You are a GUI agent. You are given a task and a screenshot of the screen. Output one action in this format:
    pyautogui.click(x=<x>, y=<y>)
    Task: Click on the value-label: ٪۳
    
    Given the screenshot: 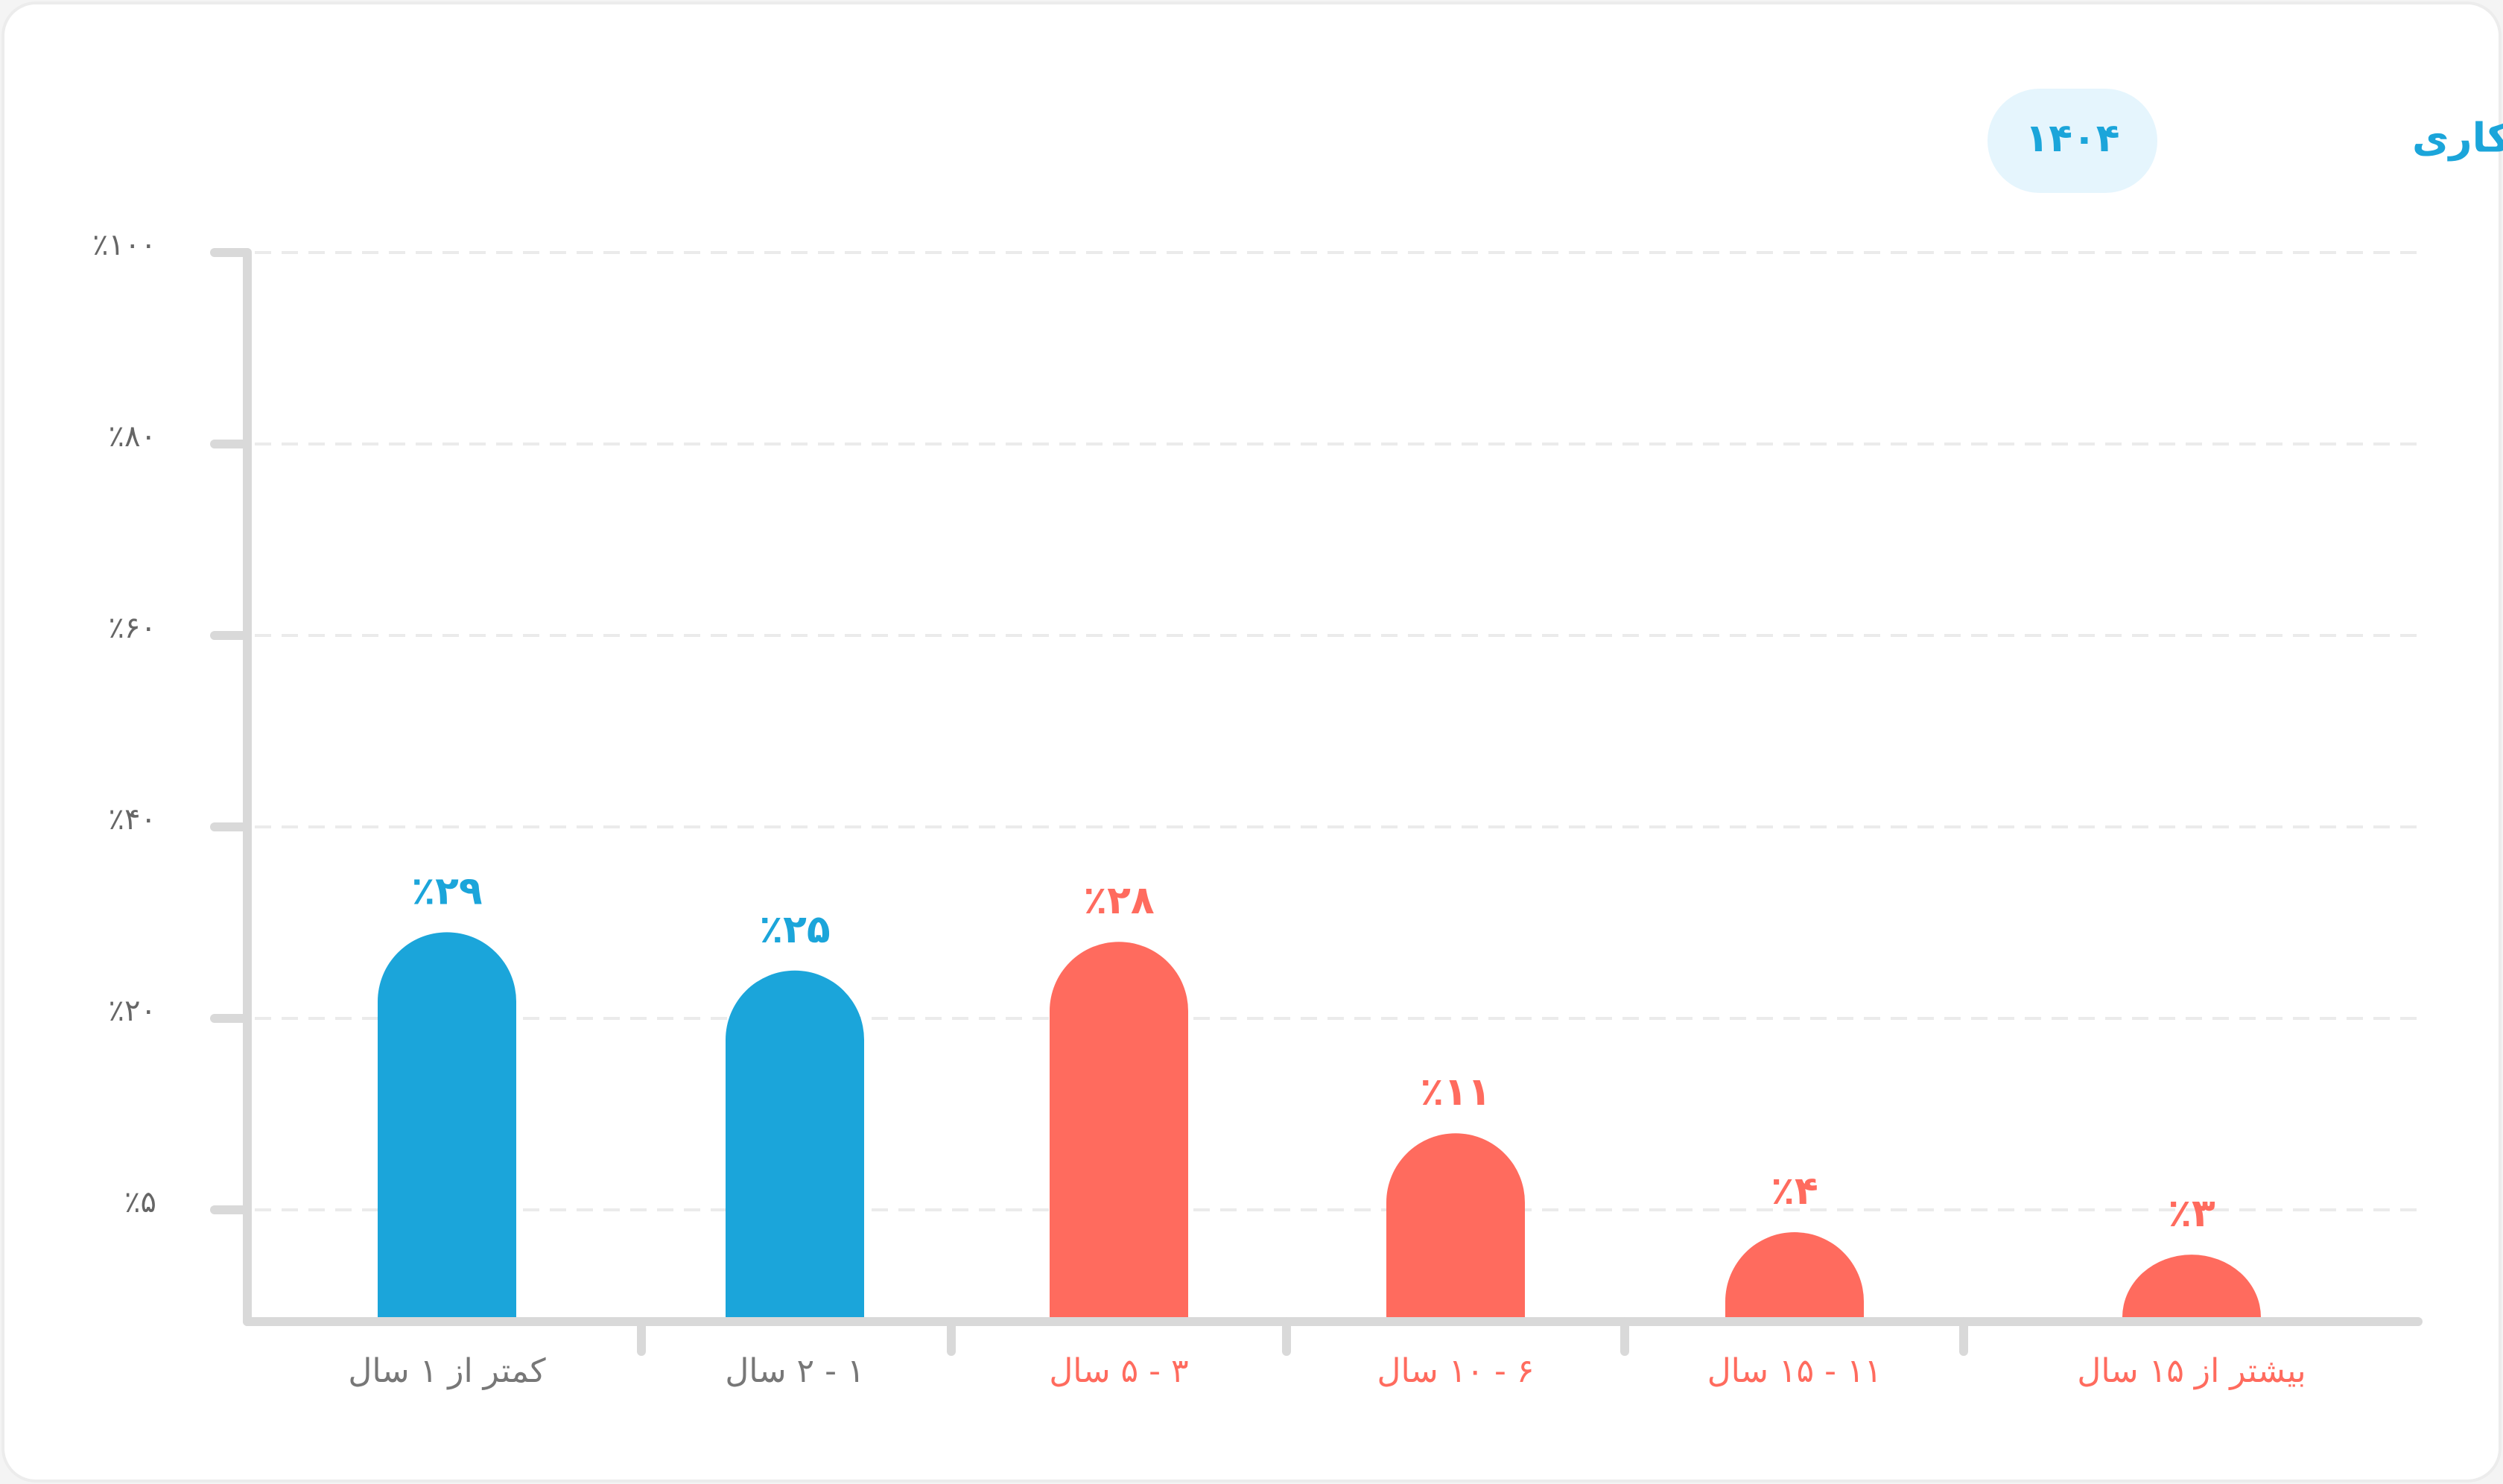 What is the action you would take?
    pyautogui.click(x=2191, y=1214)
    